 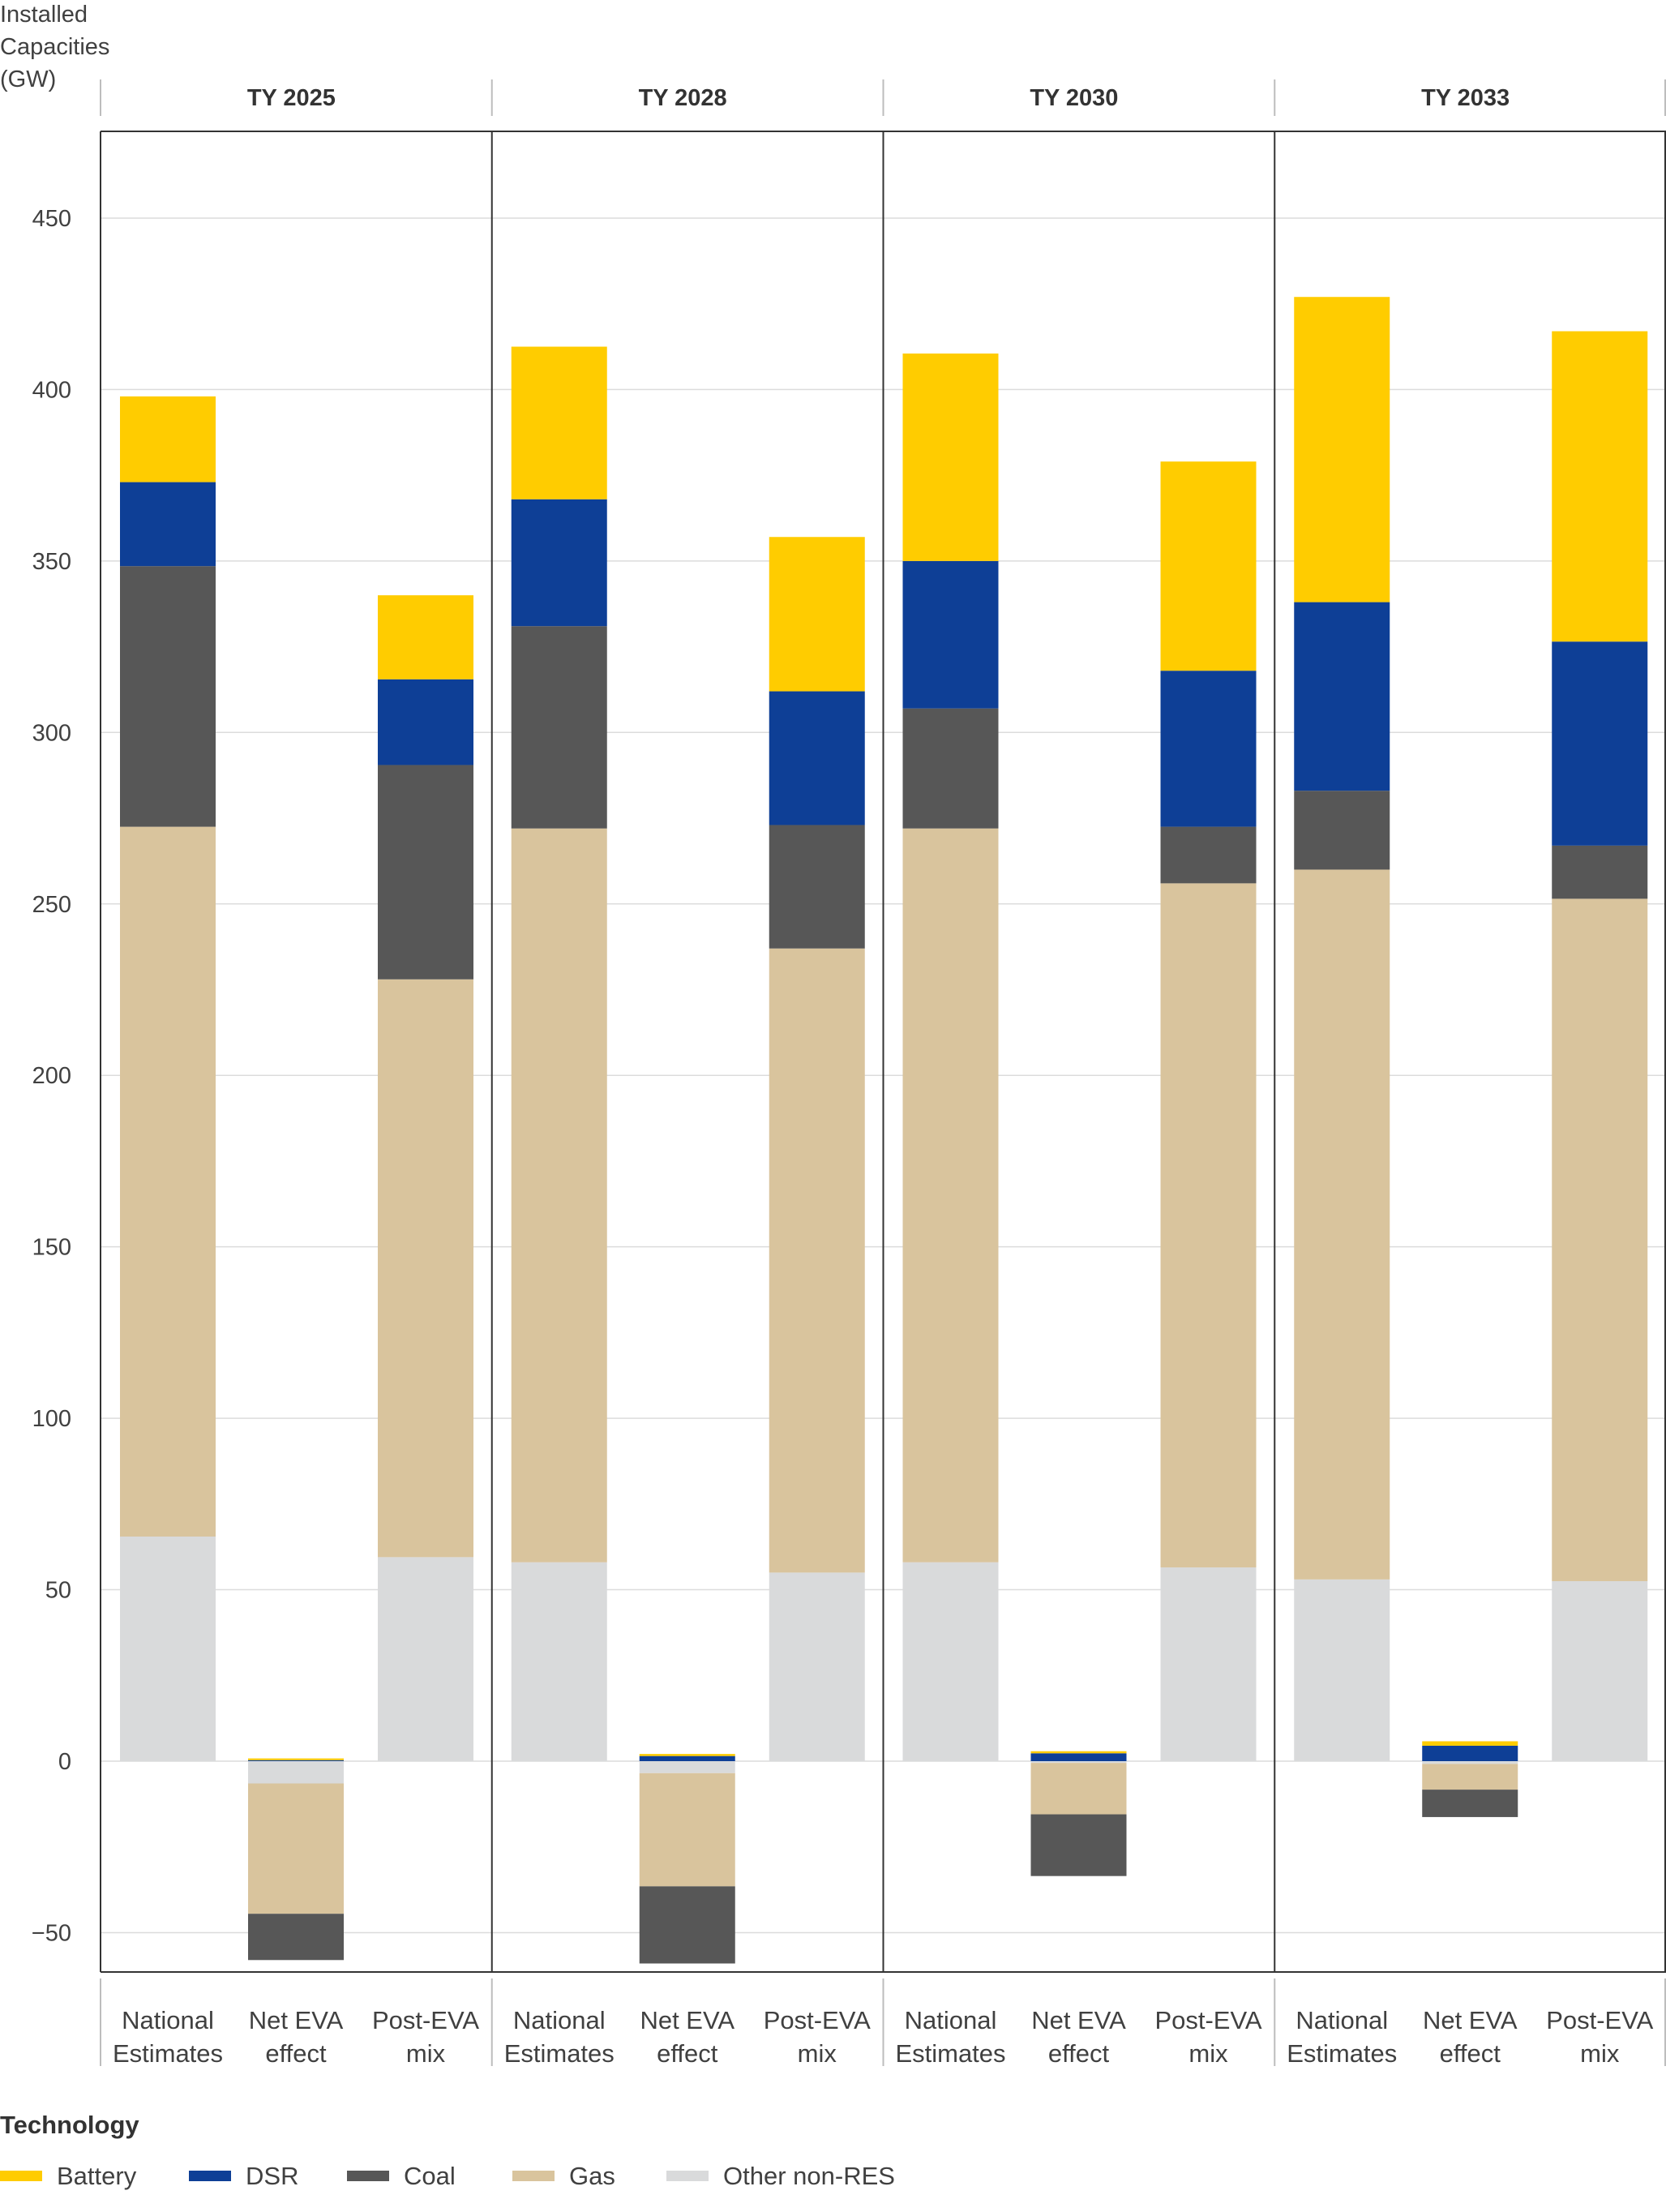 What do you see at coordinates (69, 2125) in the screenshot?
I see `legend-title: Technology` at bounding box center [69, 2125].